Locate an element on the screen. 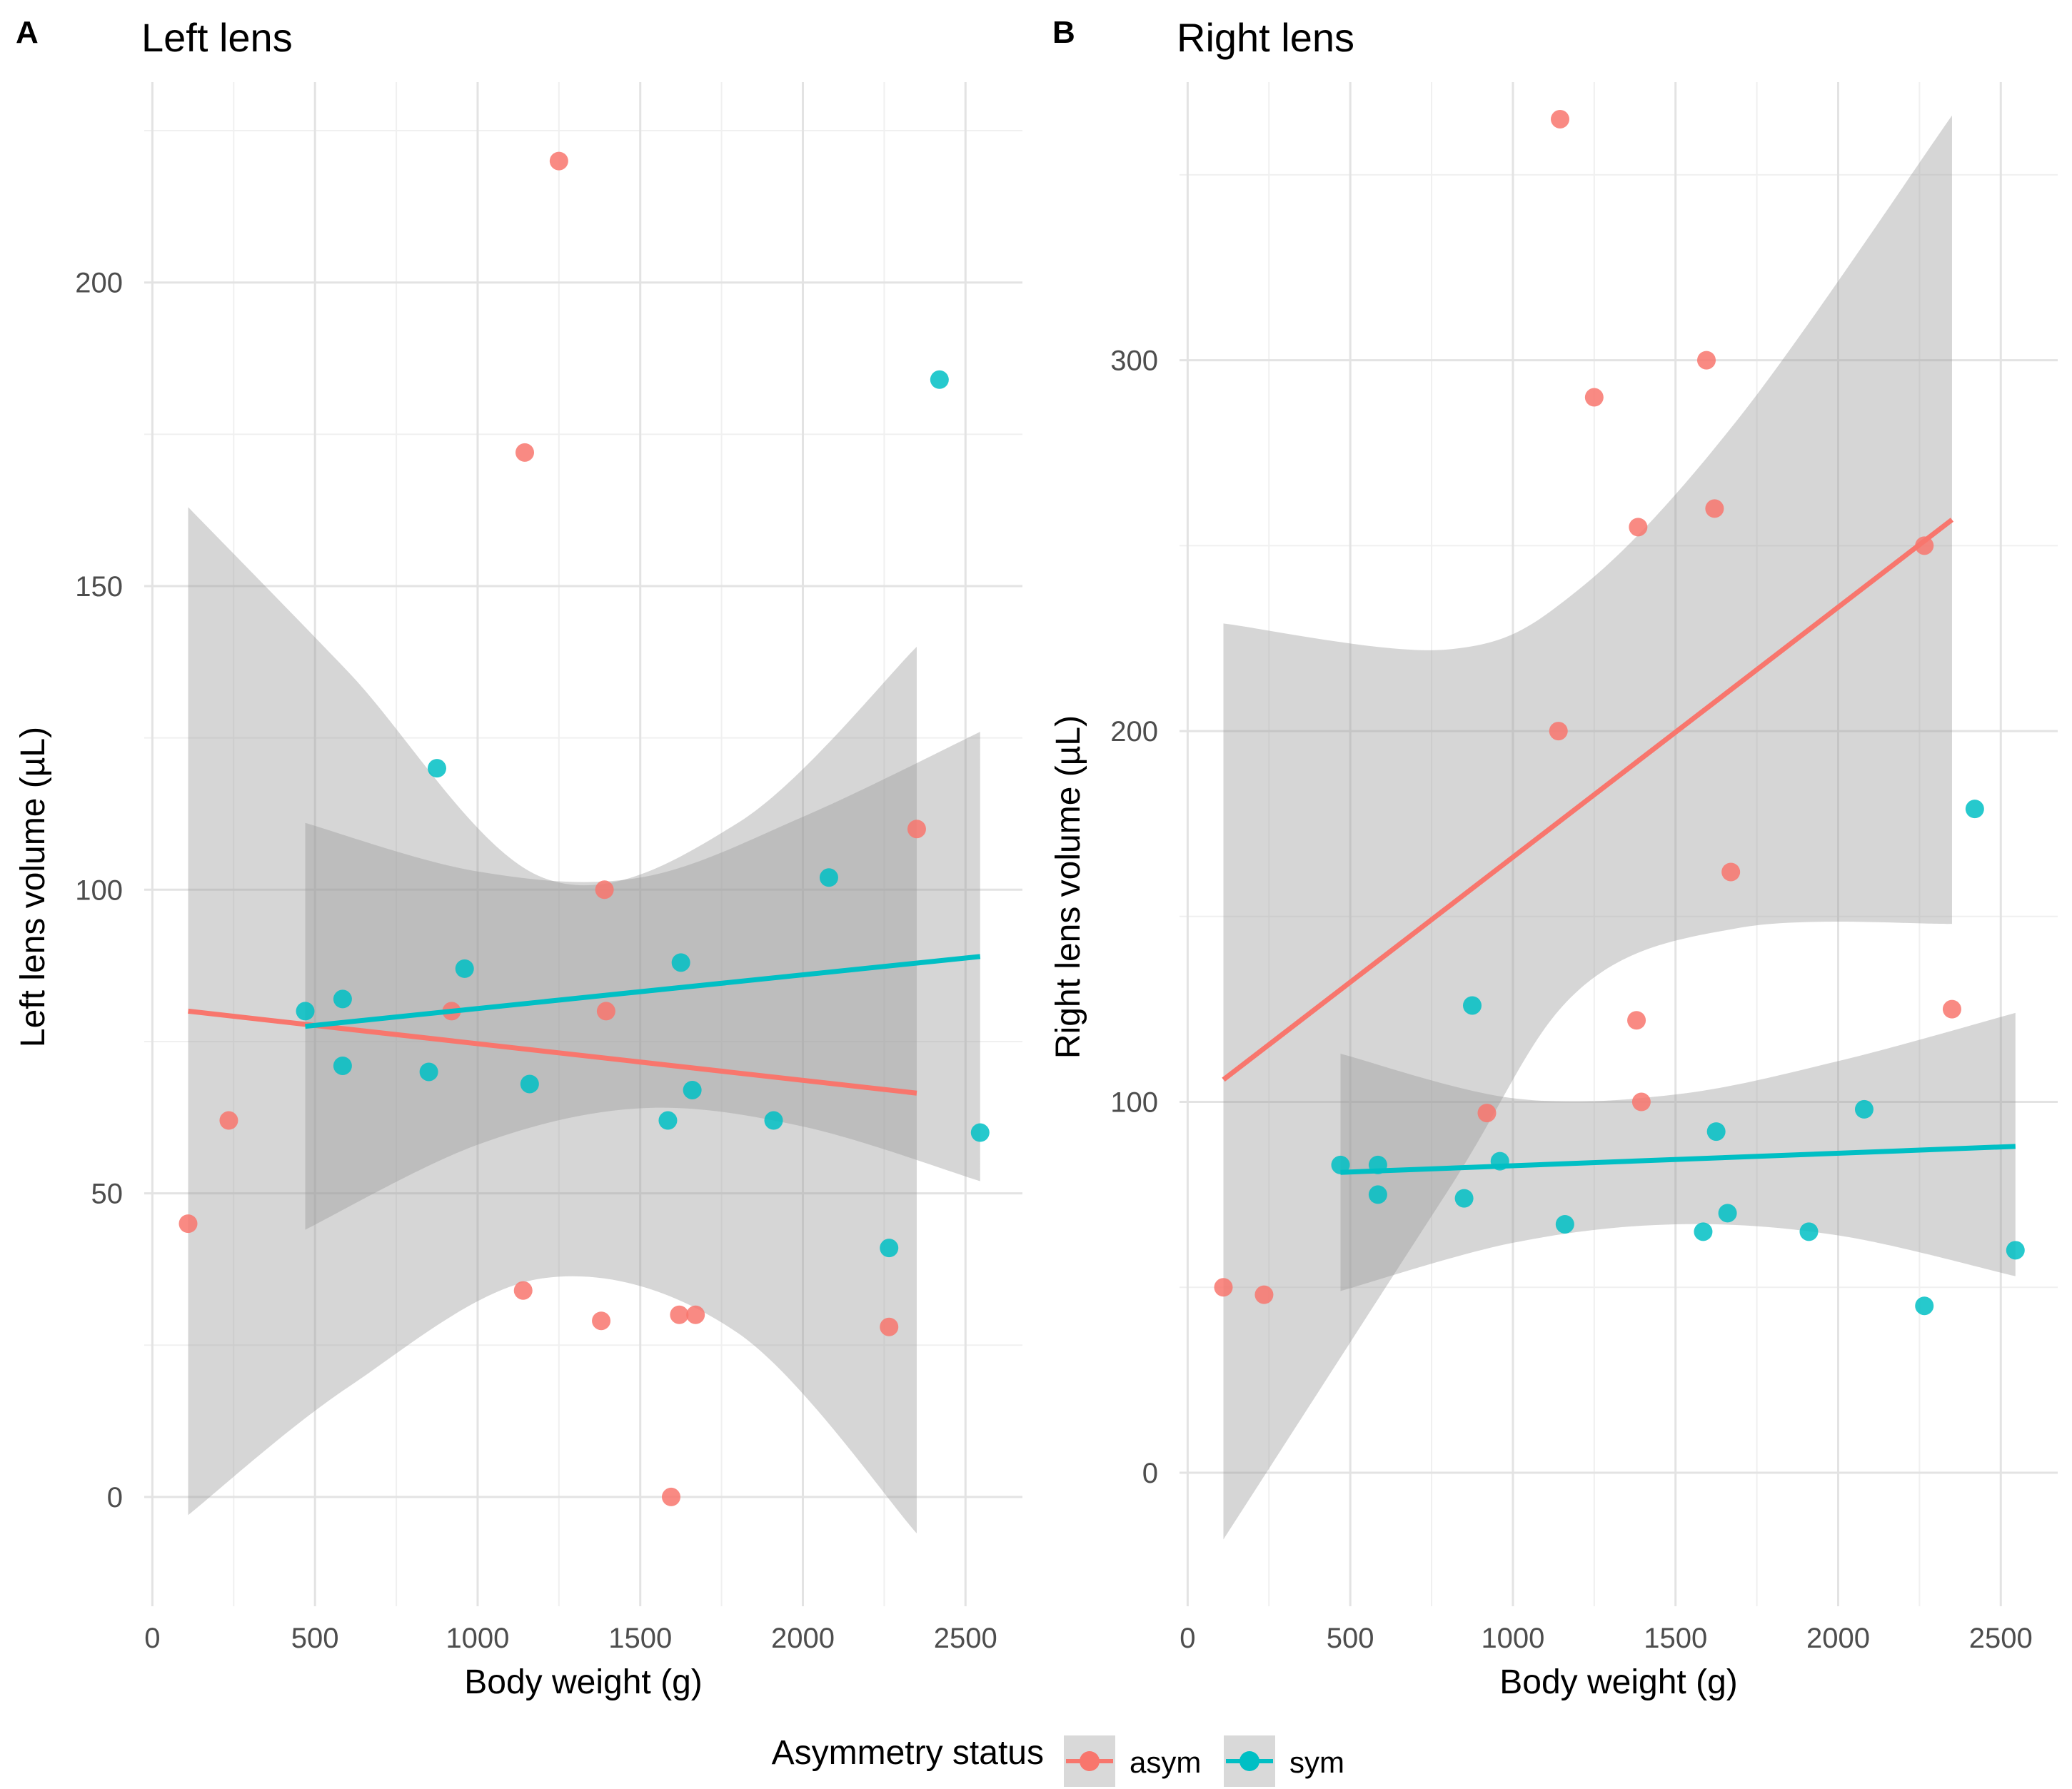 The width and height of the screenshot is (2072, 1789). y-axis-label: Left lens volume (µL) is located at coordinates (33, 887).